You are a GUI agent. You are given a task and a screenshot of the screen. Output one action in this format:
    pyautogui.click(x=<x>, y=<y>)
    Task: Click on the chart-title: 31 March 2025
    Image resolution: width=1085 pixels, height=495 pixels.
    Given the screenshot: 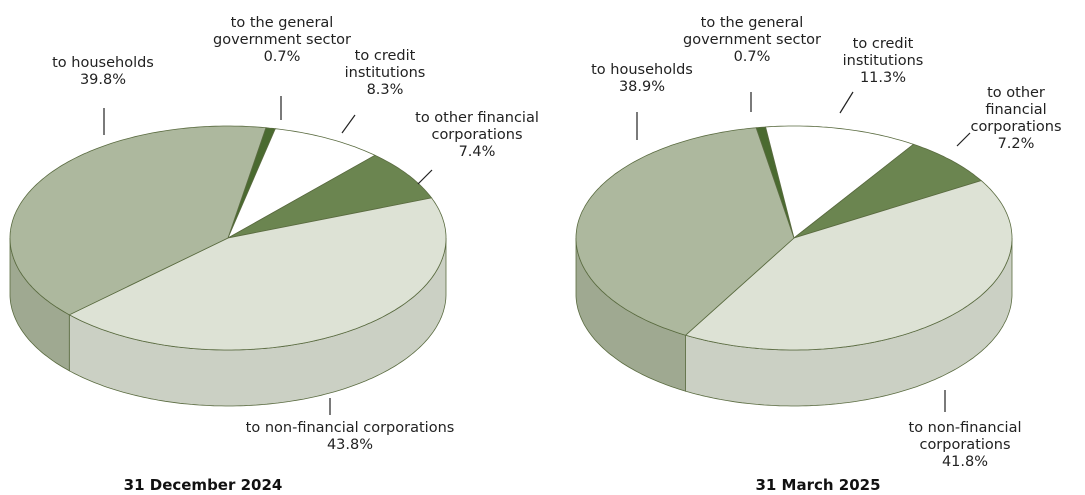 What is the action you would take?
    pyautogui.click(x=818, y=485)
    